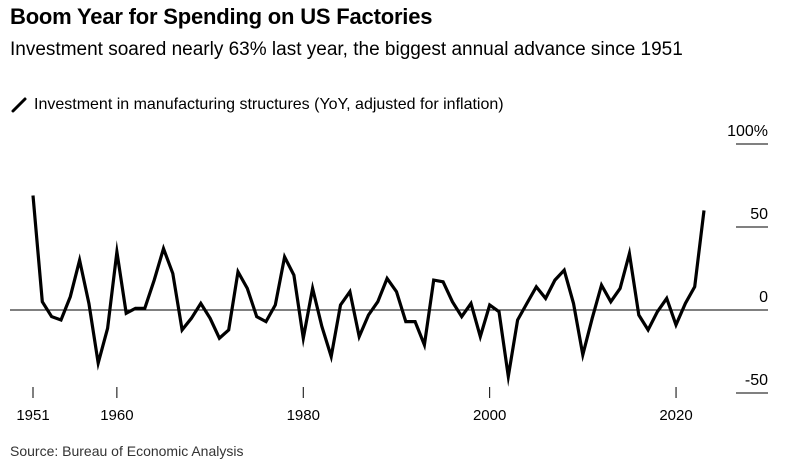 The width and height of the screenshot is (790, 465). I want to click on x-tick-label-3: 2000, so click(489, 415).